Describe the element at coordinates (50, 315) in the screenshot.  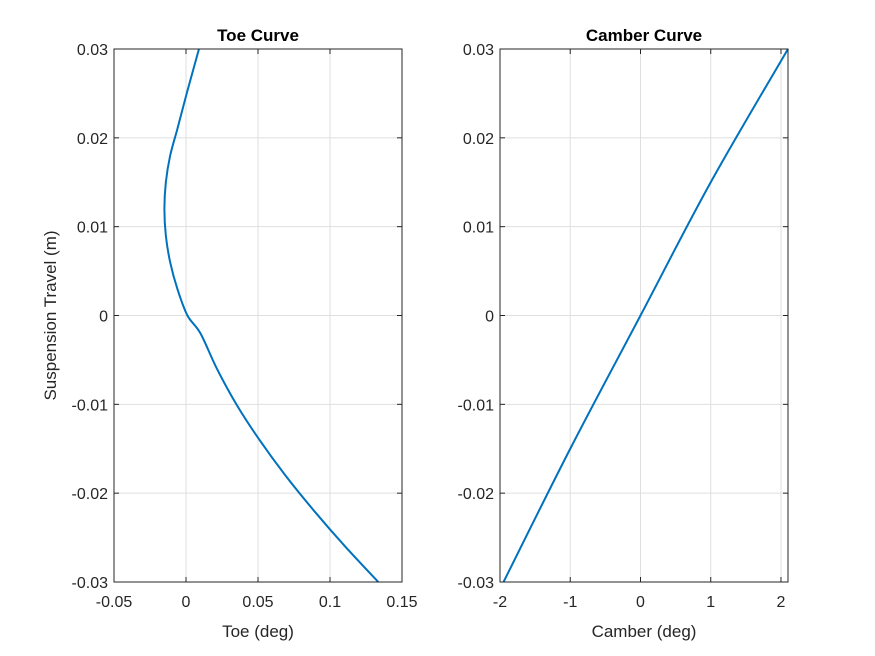
I see `toe-y-axis-label: Suspension Travel (m)` at that location.